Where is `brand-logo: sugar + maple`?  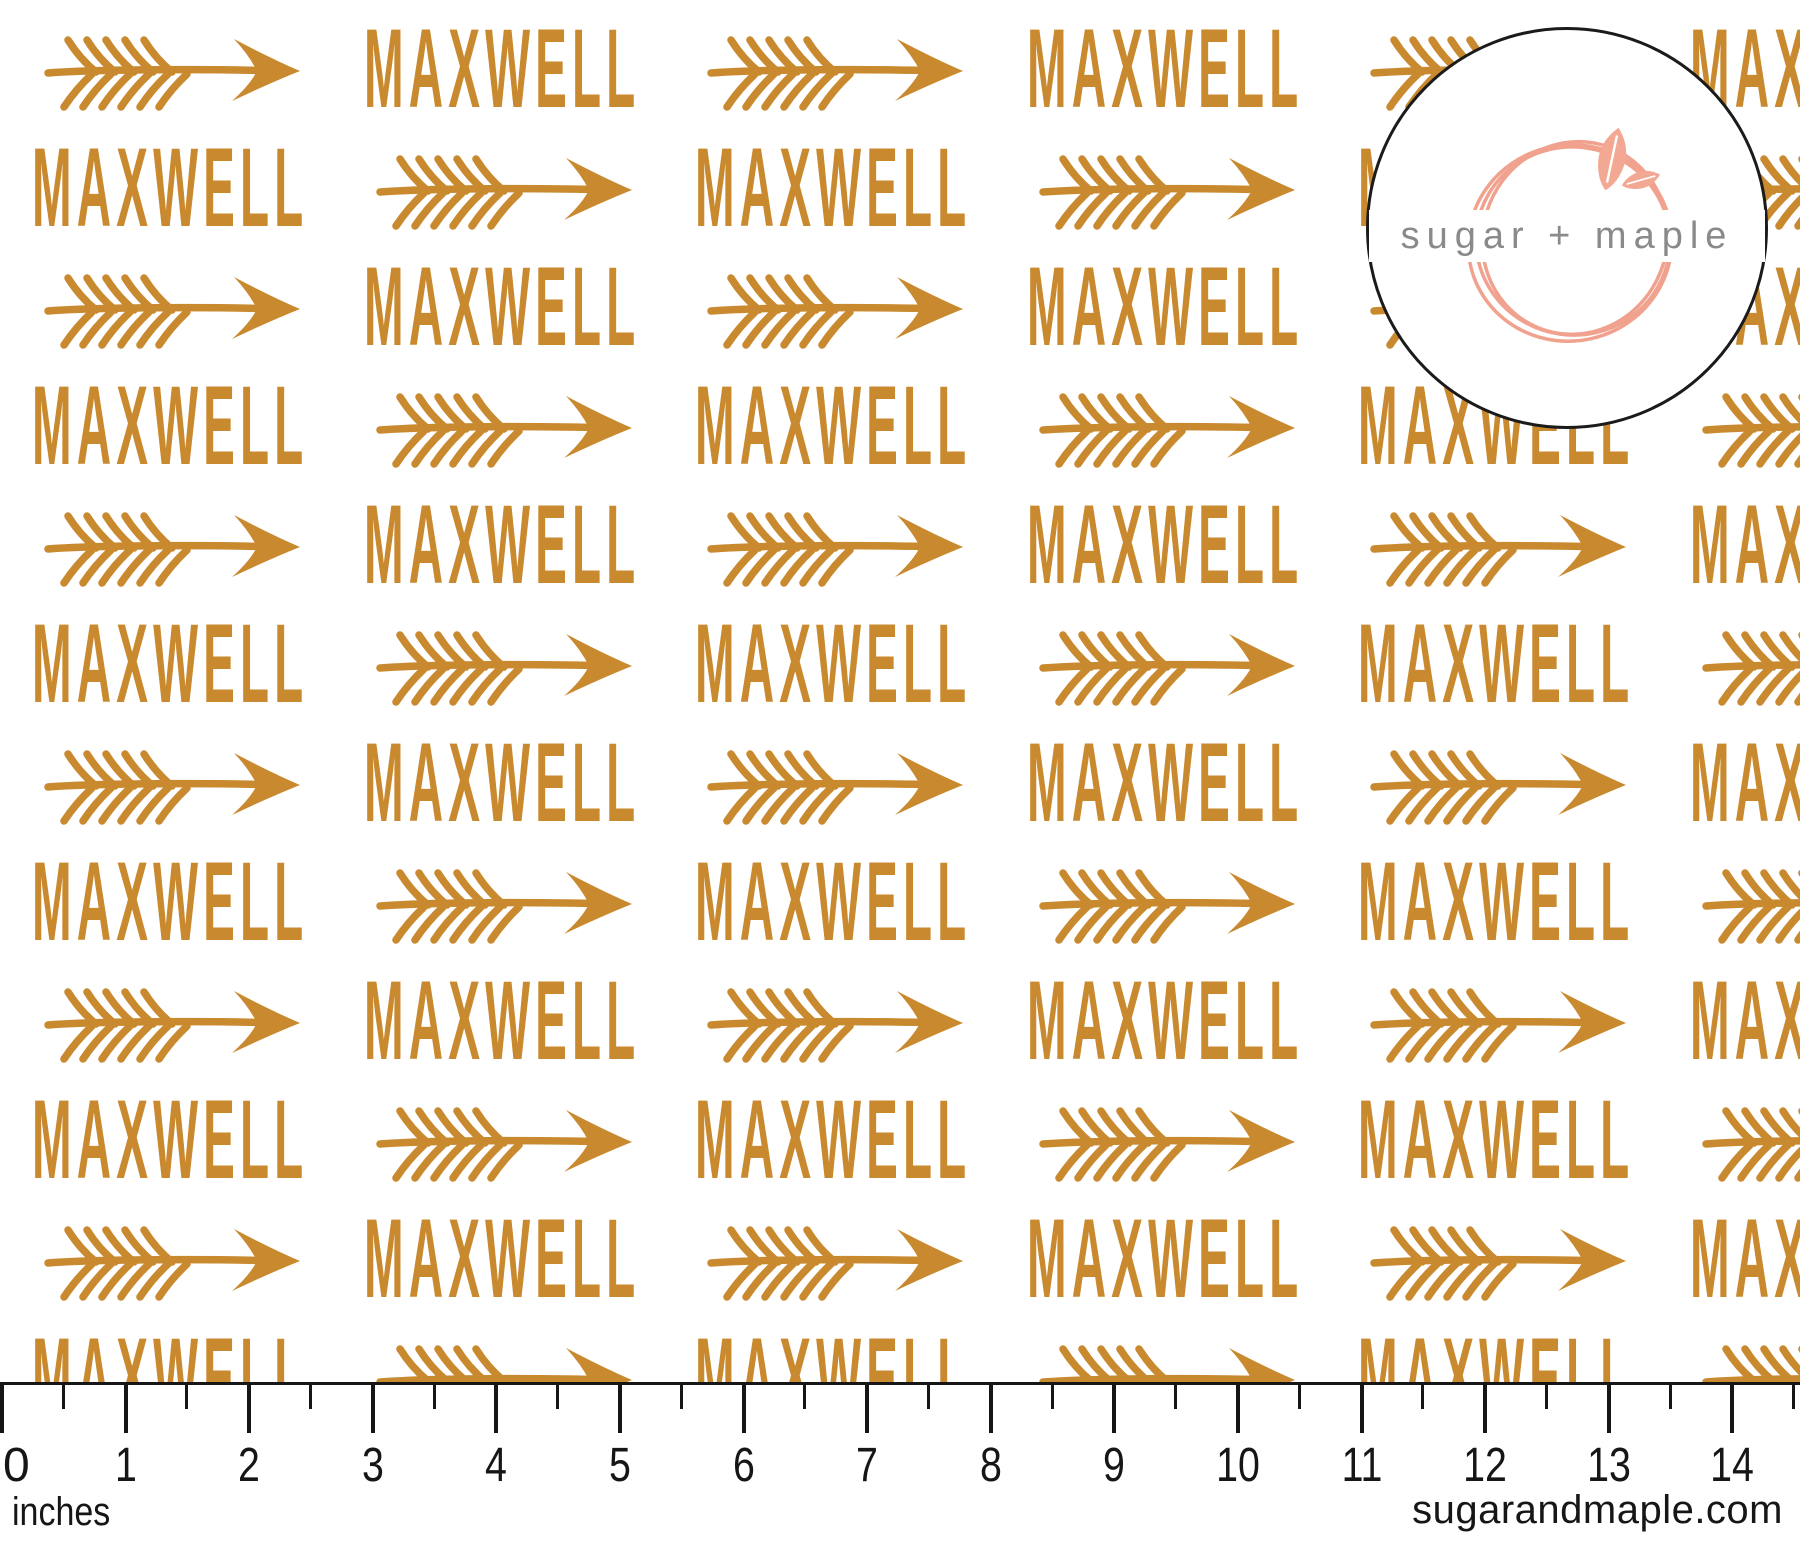
brand-logo: sugar + maple is located at coordinates (1567, 228).